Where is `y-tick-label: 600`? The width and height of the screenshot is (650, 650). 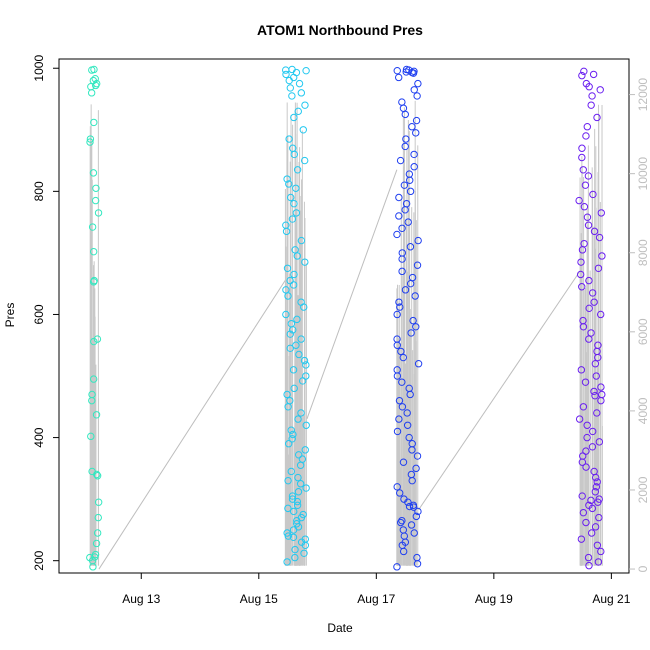 y-tick-label: 600 is located at coordinates (39, 314).